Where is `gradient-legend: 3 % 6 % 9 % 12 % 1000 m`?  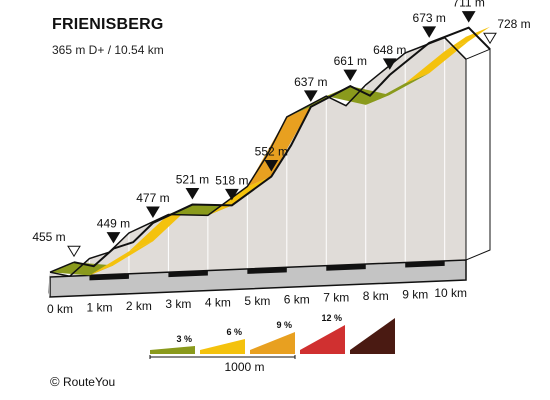 gradient-legend: 3 % 6 % 9 % 12 % 1000 m is located at coordinates (272, 343).